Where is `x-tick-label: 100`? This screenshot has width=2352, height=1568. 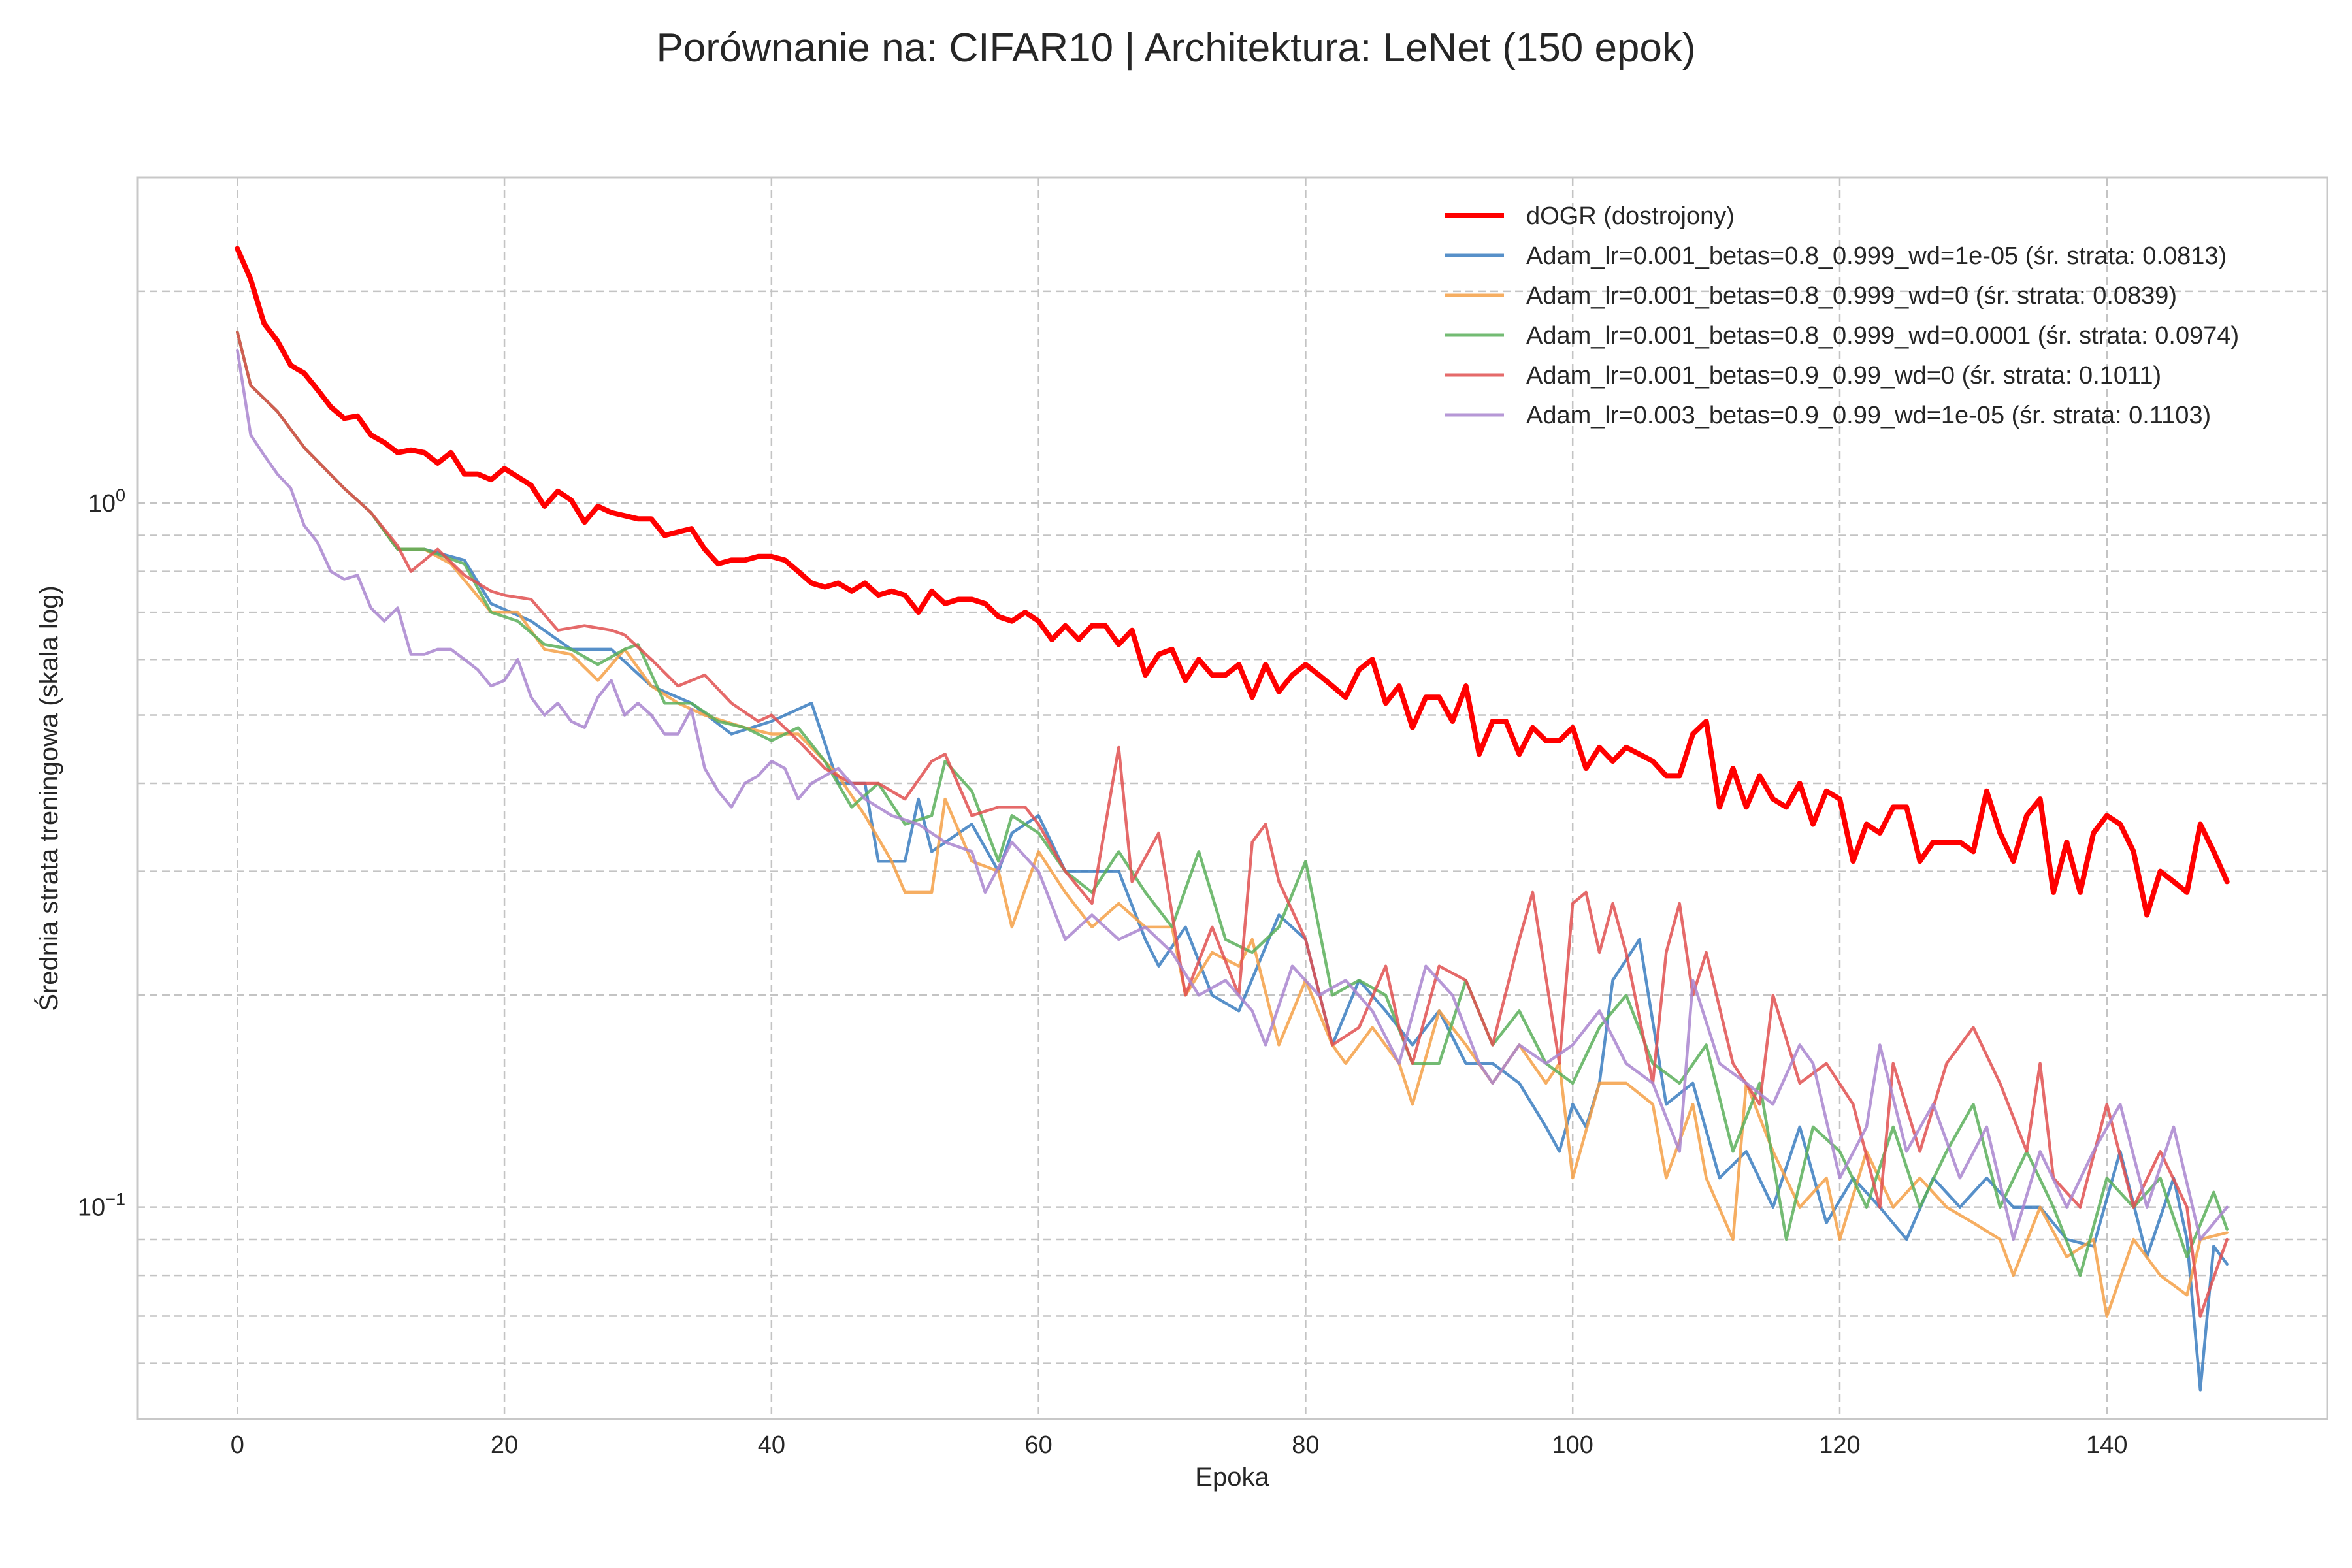 x-tick-label: 100 is located at coordinates (1572, 1445).